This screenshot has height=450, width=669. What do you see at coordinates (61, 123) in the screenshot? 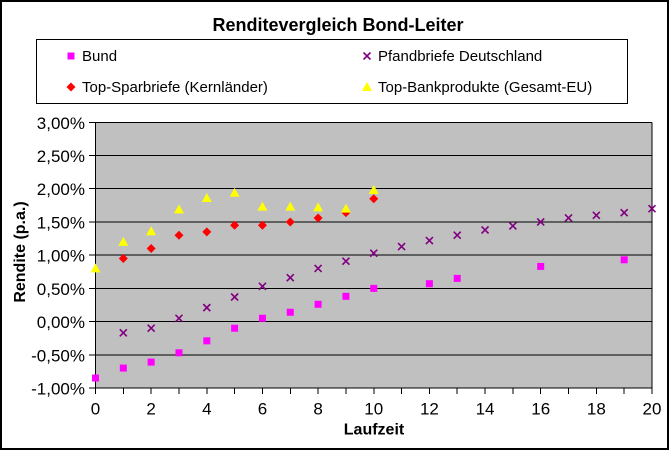
I see `y-tick-label: 3,00%` at bounding box center [61, 123].